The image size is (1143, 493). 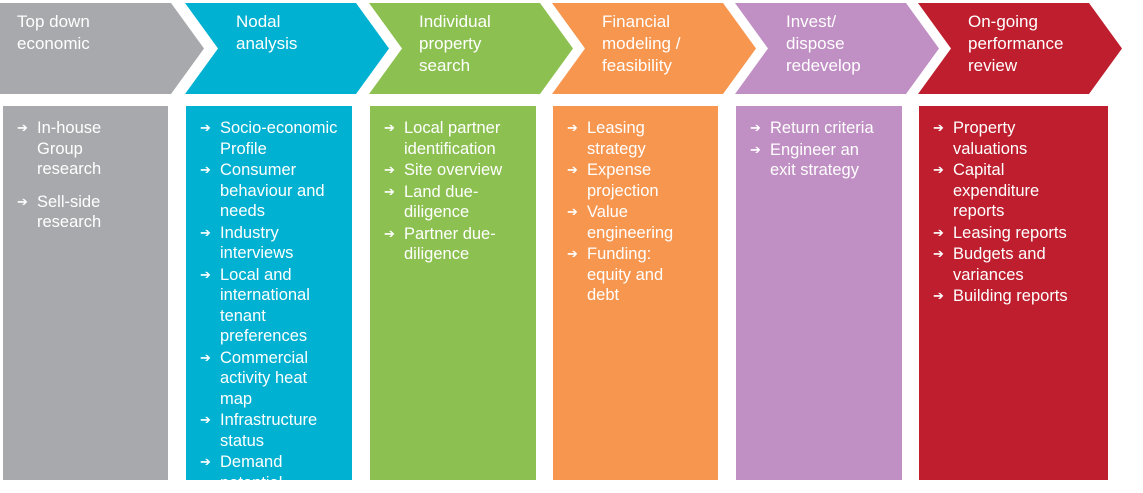 What do you see at coordinates (623, 180) in the screenshot?
I see `item-label: Expense projection` at bounding box center [623, 180].